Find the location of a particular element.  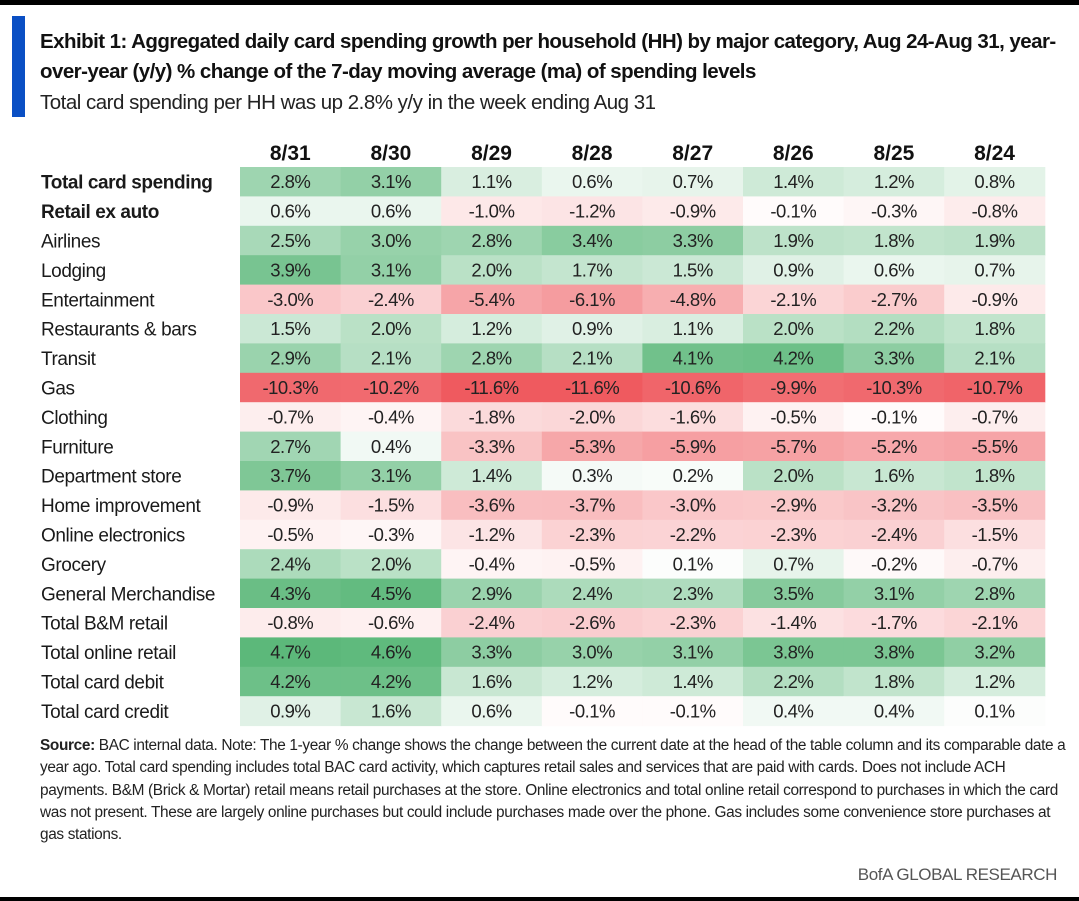

cell-value: 2.1% is located at coordinates (391, 358).